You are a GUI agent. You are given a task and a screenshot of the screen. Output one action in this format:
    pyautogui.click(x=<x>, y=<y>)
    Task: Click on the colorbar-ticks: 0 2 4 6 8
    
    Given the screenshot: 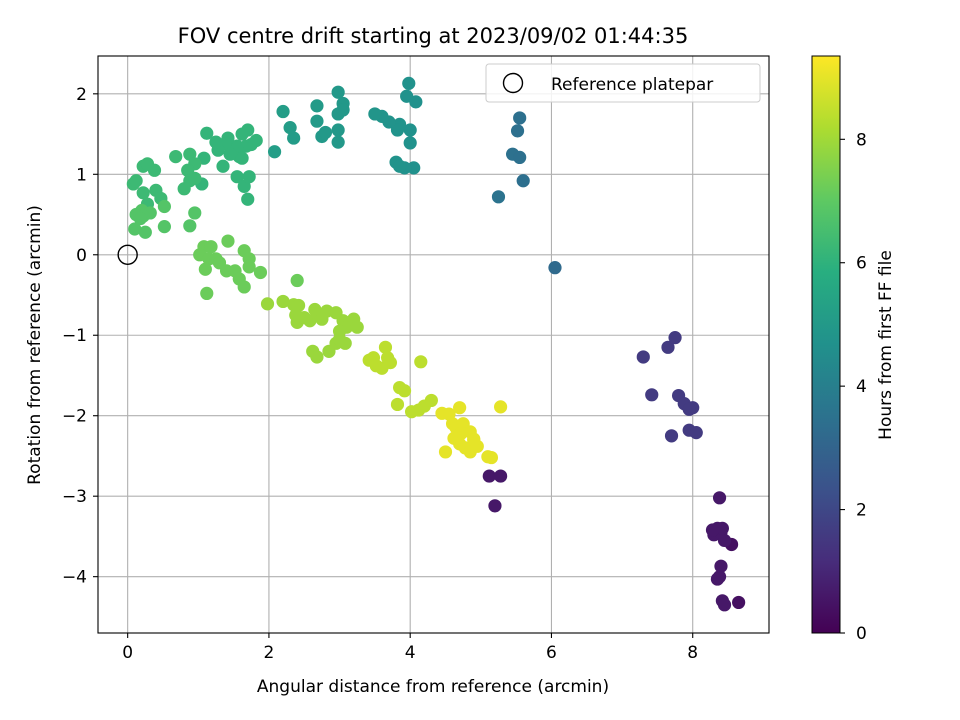 What is the action you would take?
    pyautogui.click(x=853, y=387)
    